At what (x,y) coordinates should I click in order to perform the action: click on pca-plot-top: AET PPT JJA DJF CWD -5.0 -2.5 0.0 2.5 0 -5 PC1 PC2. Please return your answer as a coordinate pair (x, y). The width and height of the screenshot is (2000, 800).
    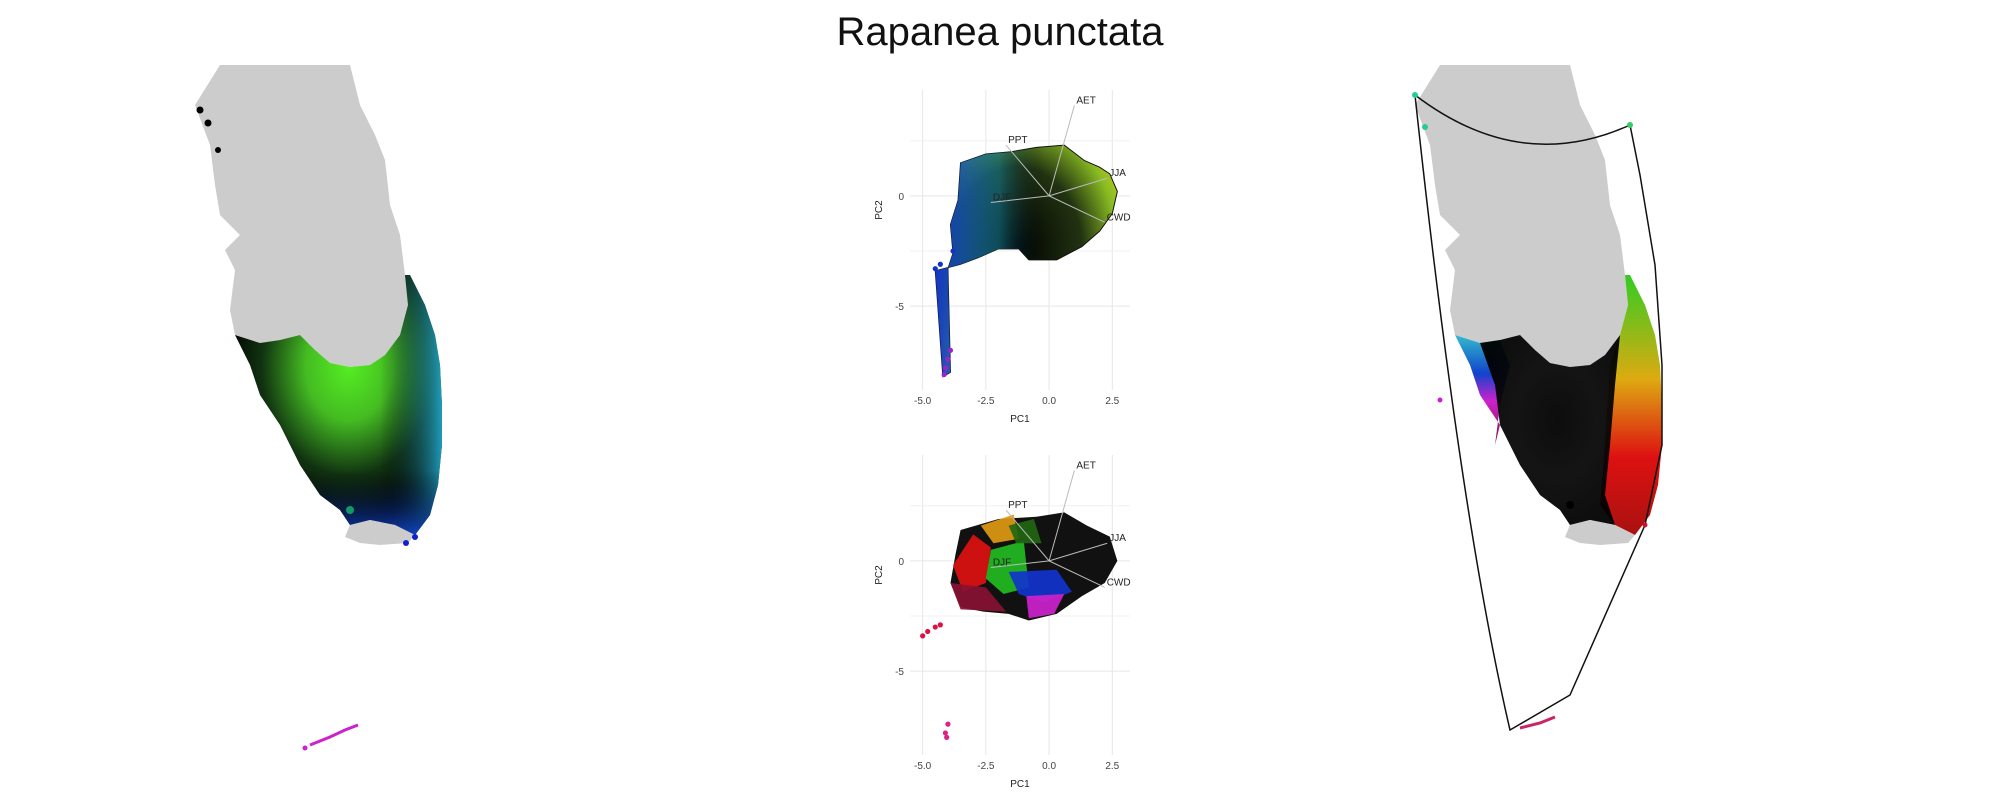
    Looking at the image, I should click on (1005, 250).